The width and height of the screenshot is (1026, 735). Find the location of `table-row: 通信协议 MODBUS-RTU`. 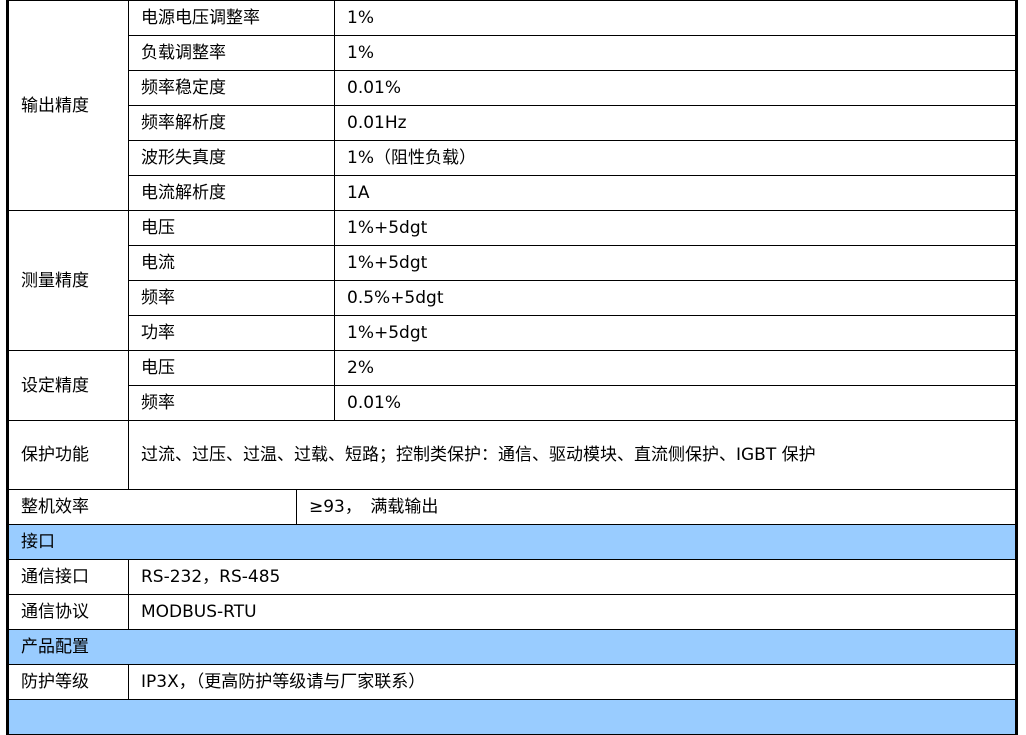

table-row: 通信协议 MODBUS-RTU is located at coordinates (512, 612).